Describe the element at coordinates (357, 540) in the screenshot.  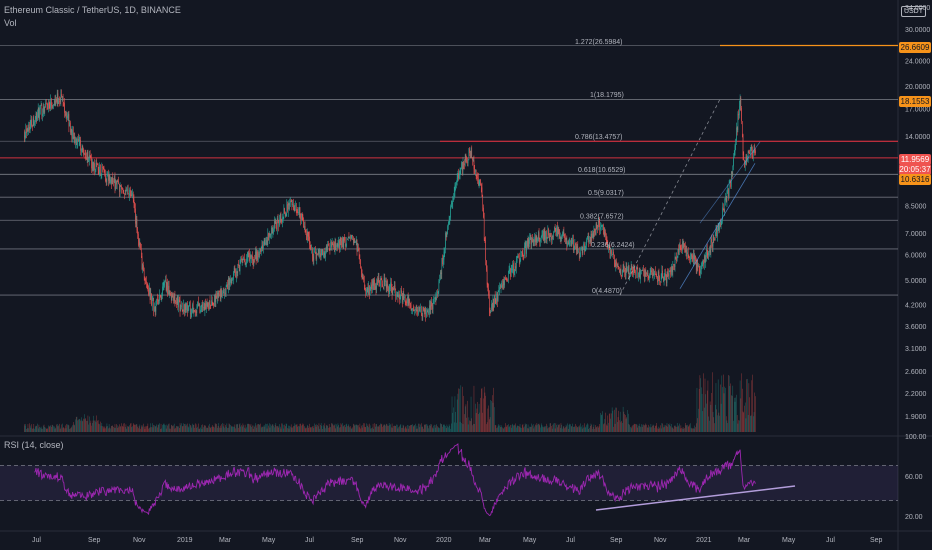
I see `time-label: Sep` at that location.